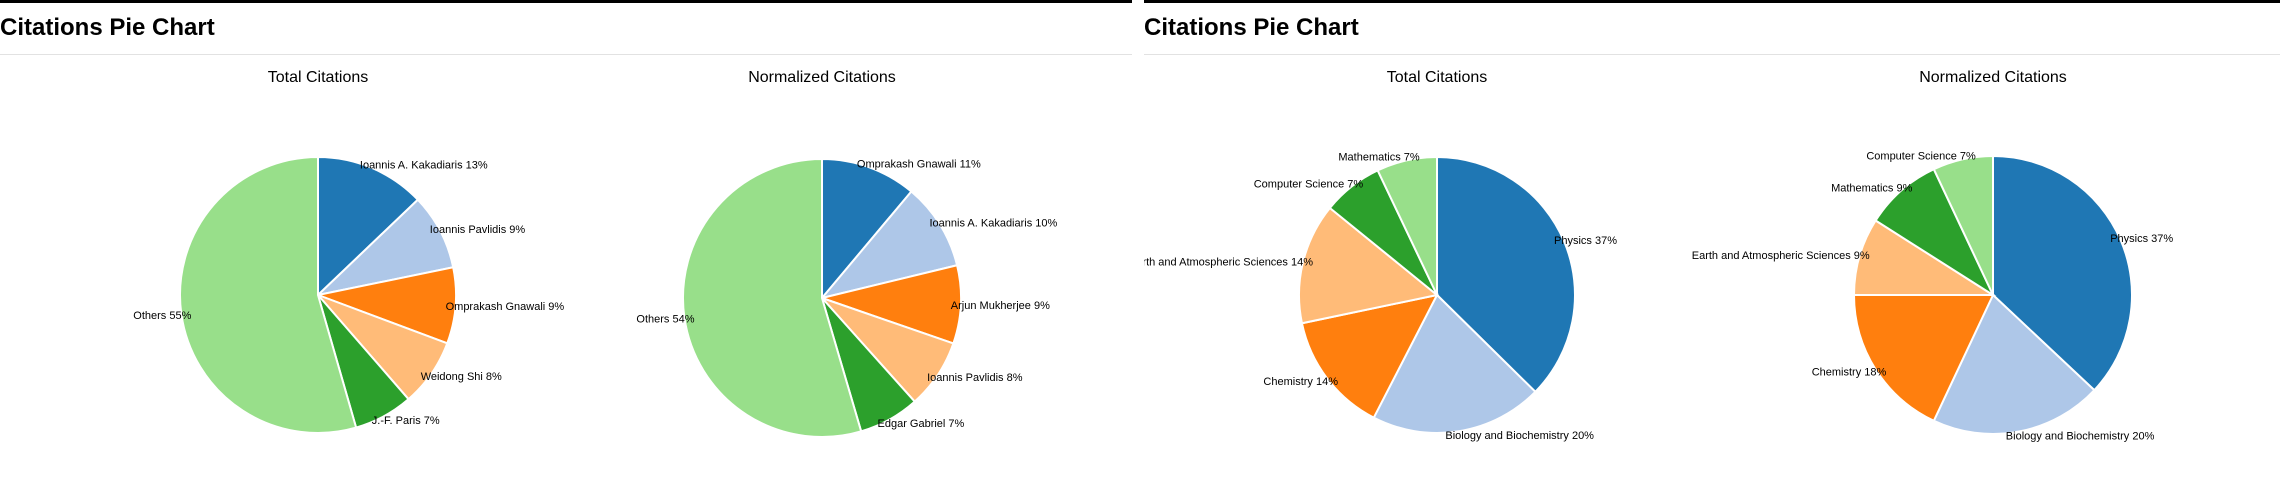 The height and width of the screenshot is (490, 2280). What do you see at coordinates (406, 421) in the screenshot?
I see `pie-slice-label: J.-F. Paris 7%` at bounding box center [406, 421].